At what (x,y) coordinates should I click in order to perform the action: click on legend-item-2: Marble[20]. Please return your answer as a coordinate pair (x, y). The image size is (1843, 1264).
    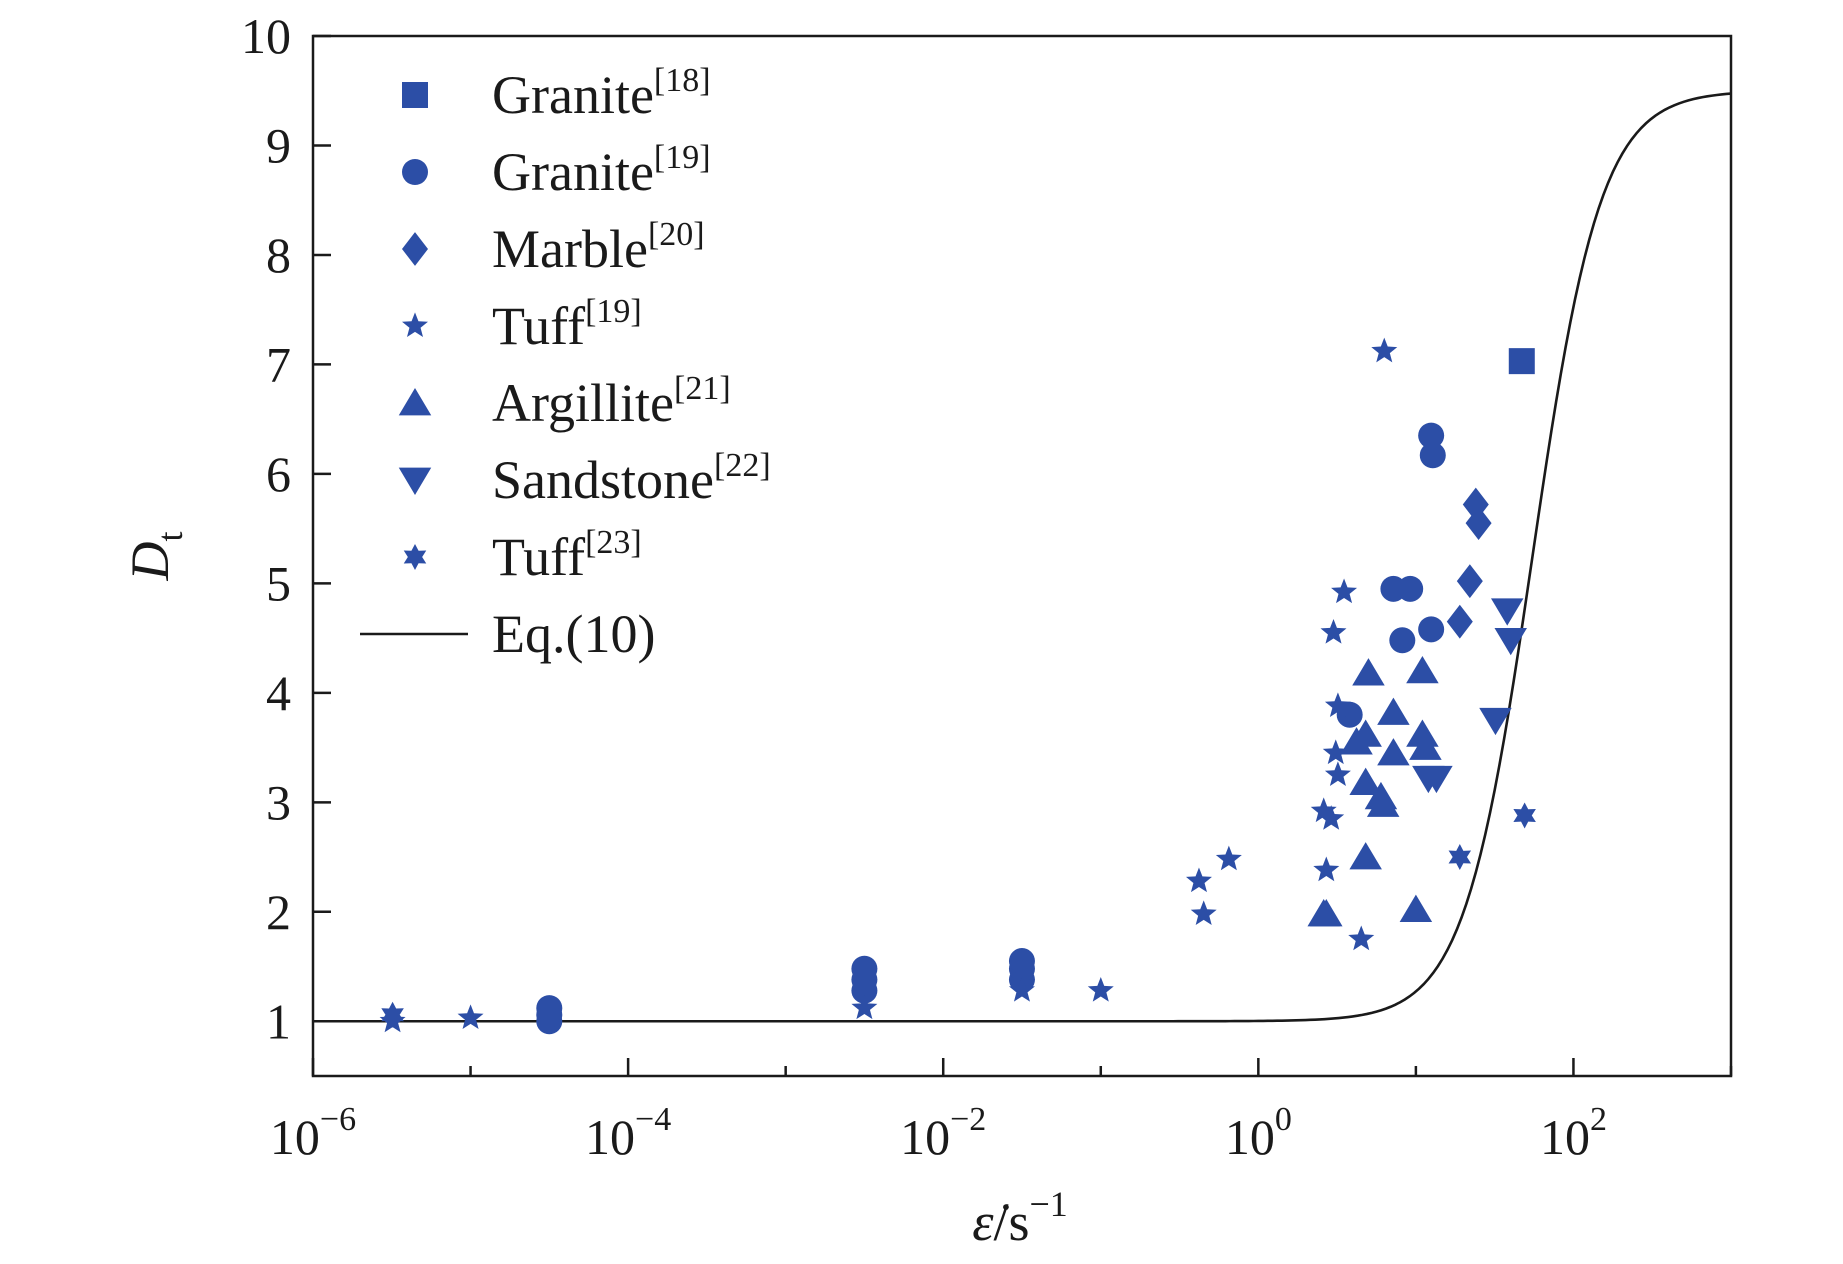
    Looking at the image, I should click on (553, 247).